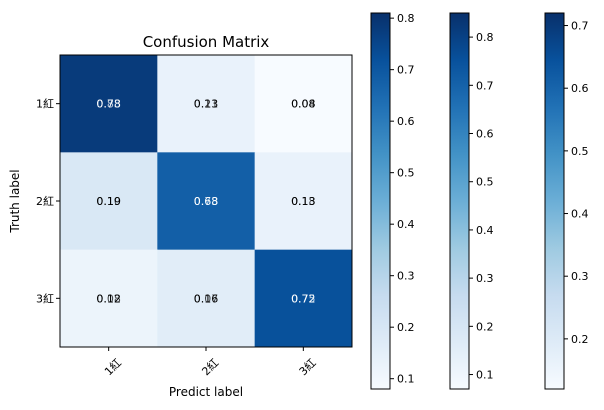 Image resolution: width=604 pixels, height=410 pixels. I want to click on cell-value-label: 0.78, so click(108, 104).